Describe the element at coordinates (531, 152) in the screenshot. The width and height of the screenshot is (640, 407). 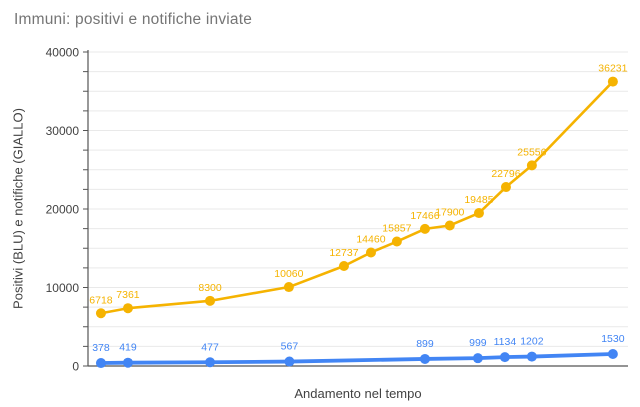
I see `data-point-label: 25556` at that location.